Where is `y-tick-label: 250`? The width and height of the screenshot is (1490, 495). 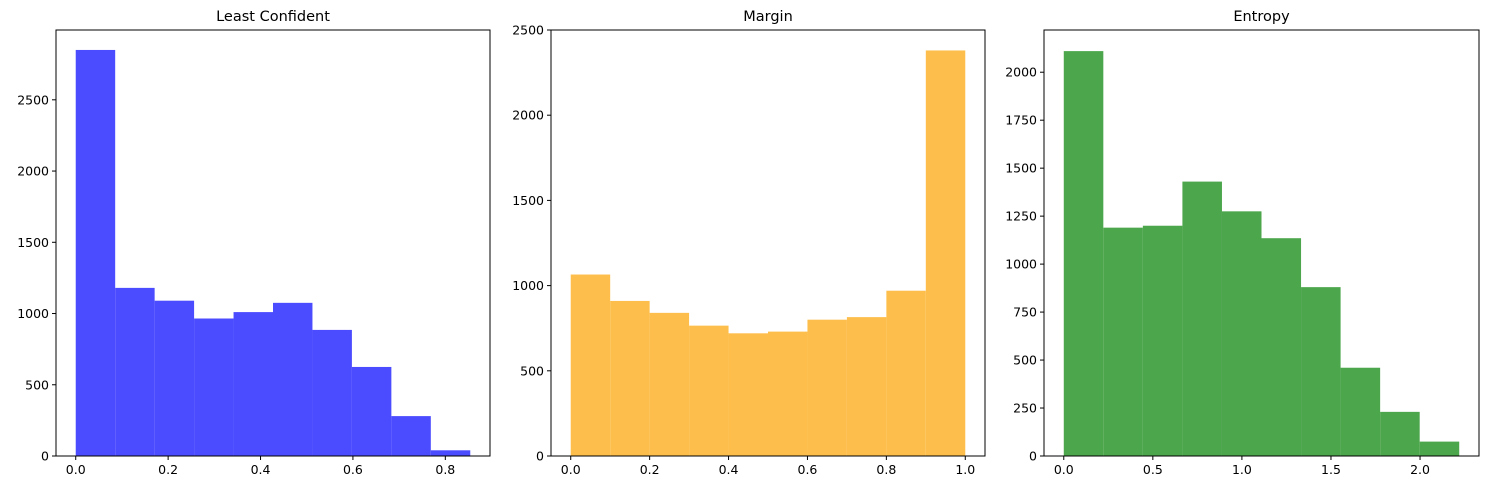
y-tick-label: 250 is located at coordinates (1025, 408).